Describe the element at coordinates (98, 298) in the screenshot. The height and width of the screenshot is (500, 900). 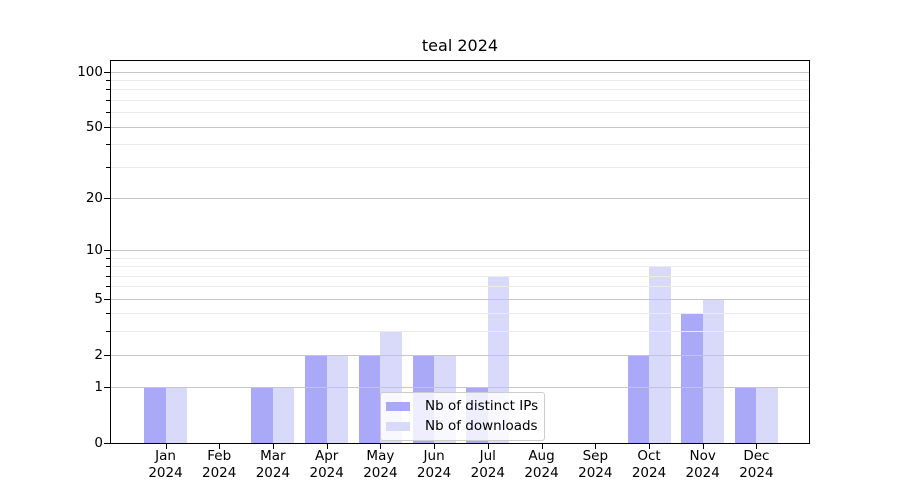
I see `y-tick-label-5: 5` at that location.